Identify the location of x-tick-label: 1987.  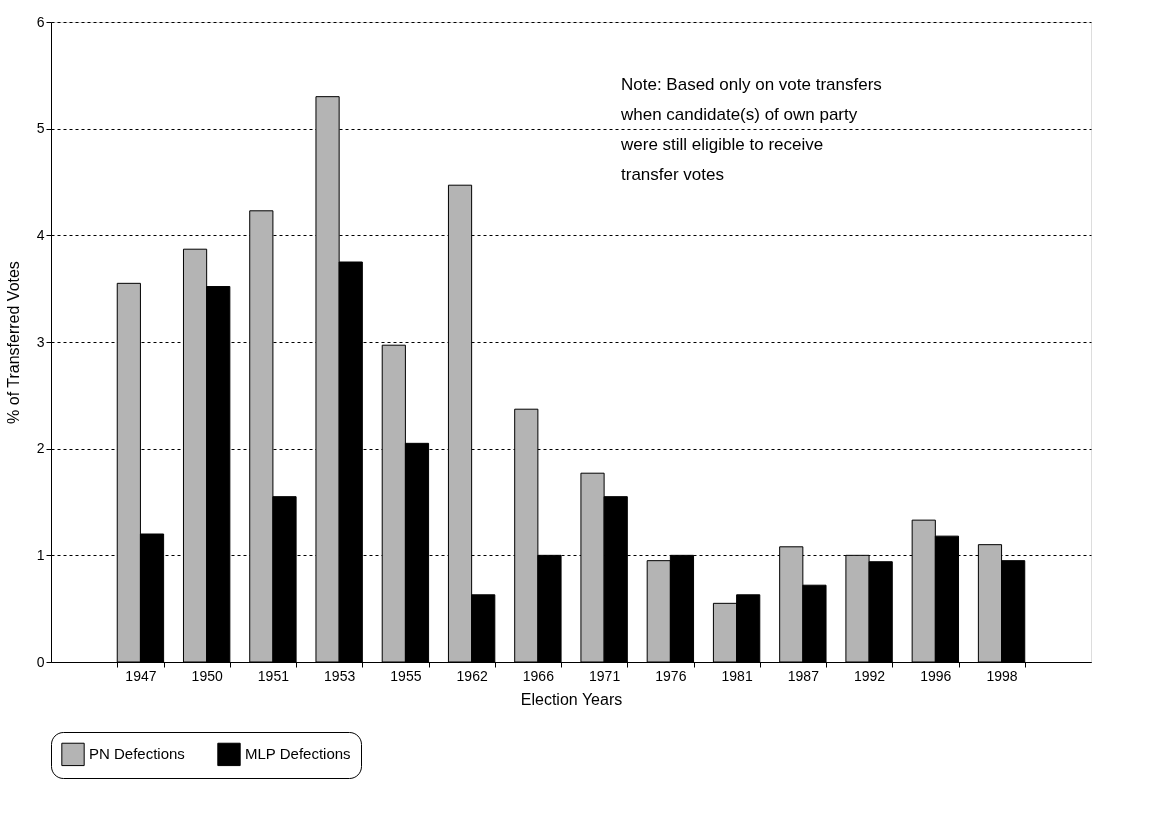
(803, 675).